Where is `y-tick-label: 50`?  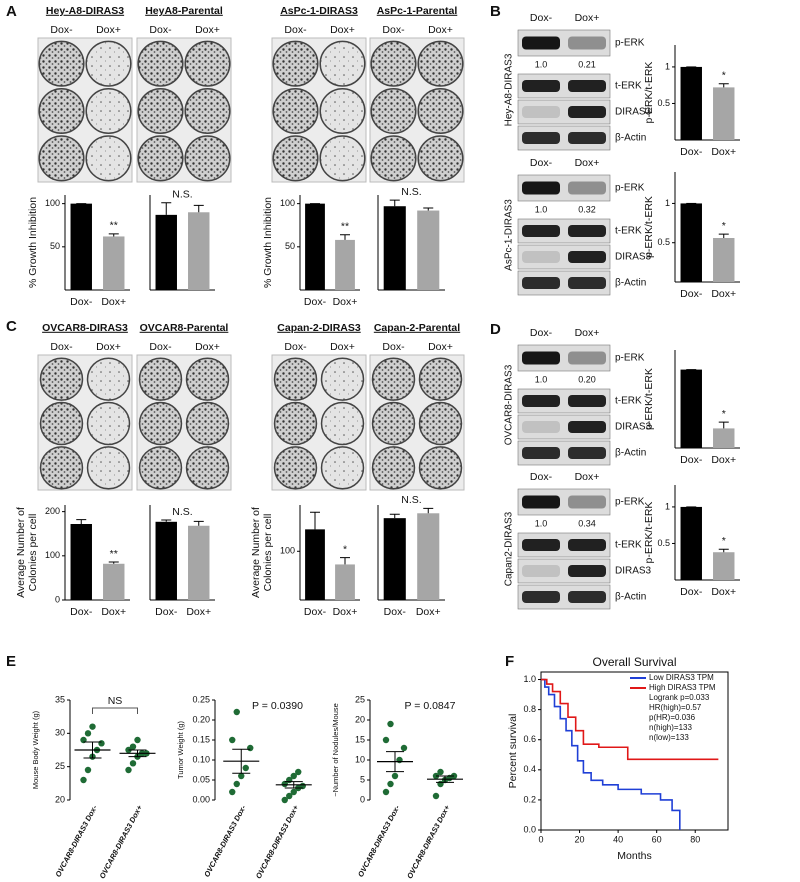
y-tick-label: 50 is located at coordinates (55, 246).